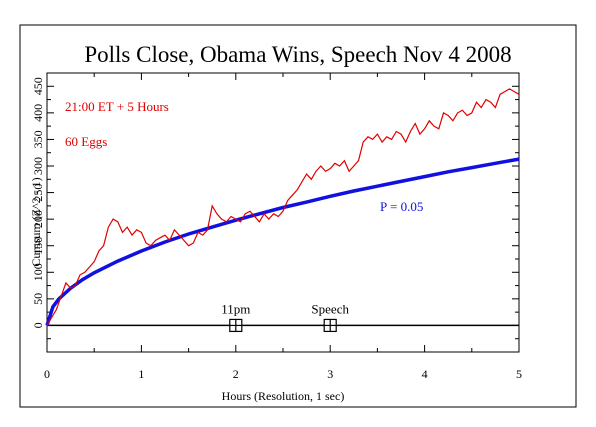 The height and width of the screenshot is (427, 596). I want to click on x-axis-tick-labels: 0 1 2 3 4 5, so click(283, 374).